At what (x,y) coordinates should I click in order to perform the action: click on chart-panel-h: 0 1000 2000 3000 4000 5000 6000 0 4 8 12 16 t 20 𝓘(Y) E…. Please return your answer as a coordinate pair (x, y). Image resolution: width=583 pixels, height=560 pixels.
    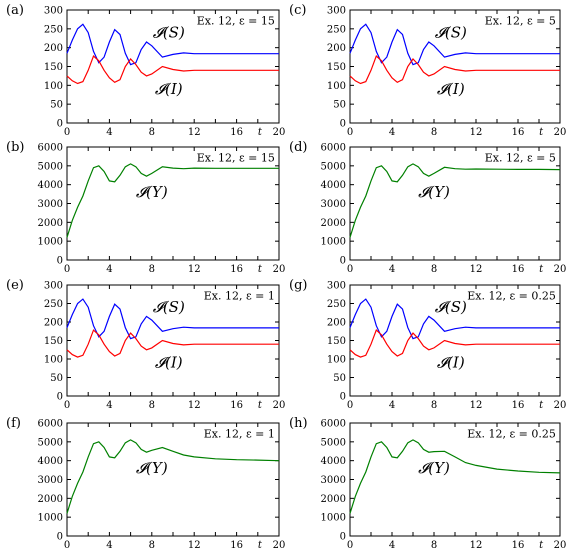
    Looking at the image, I should click on (427, 483).